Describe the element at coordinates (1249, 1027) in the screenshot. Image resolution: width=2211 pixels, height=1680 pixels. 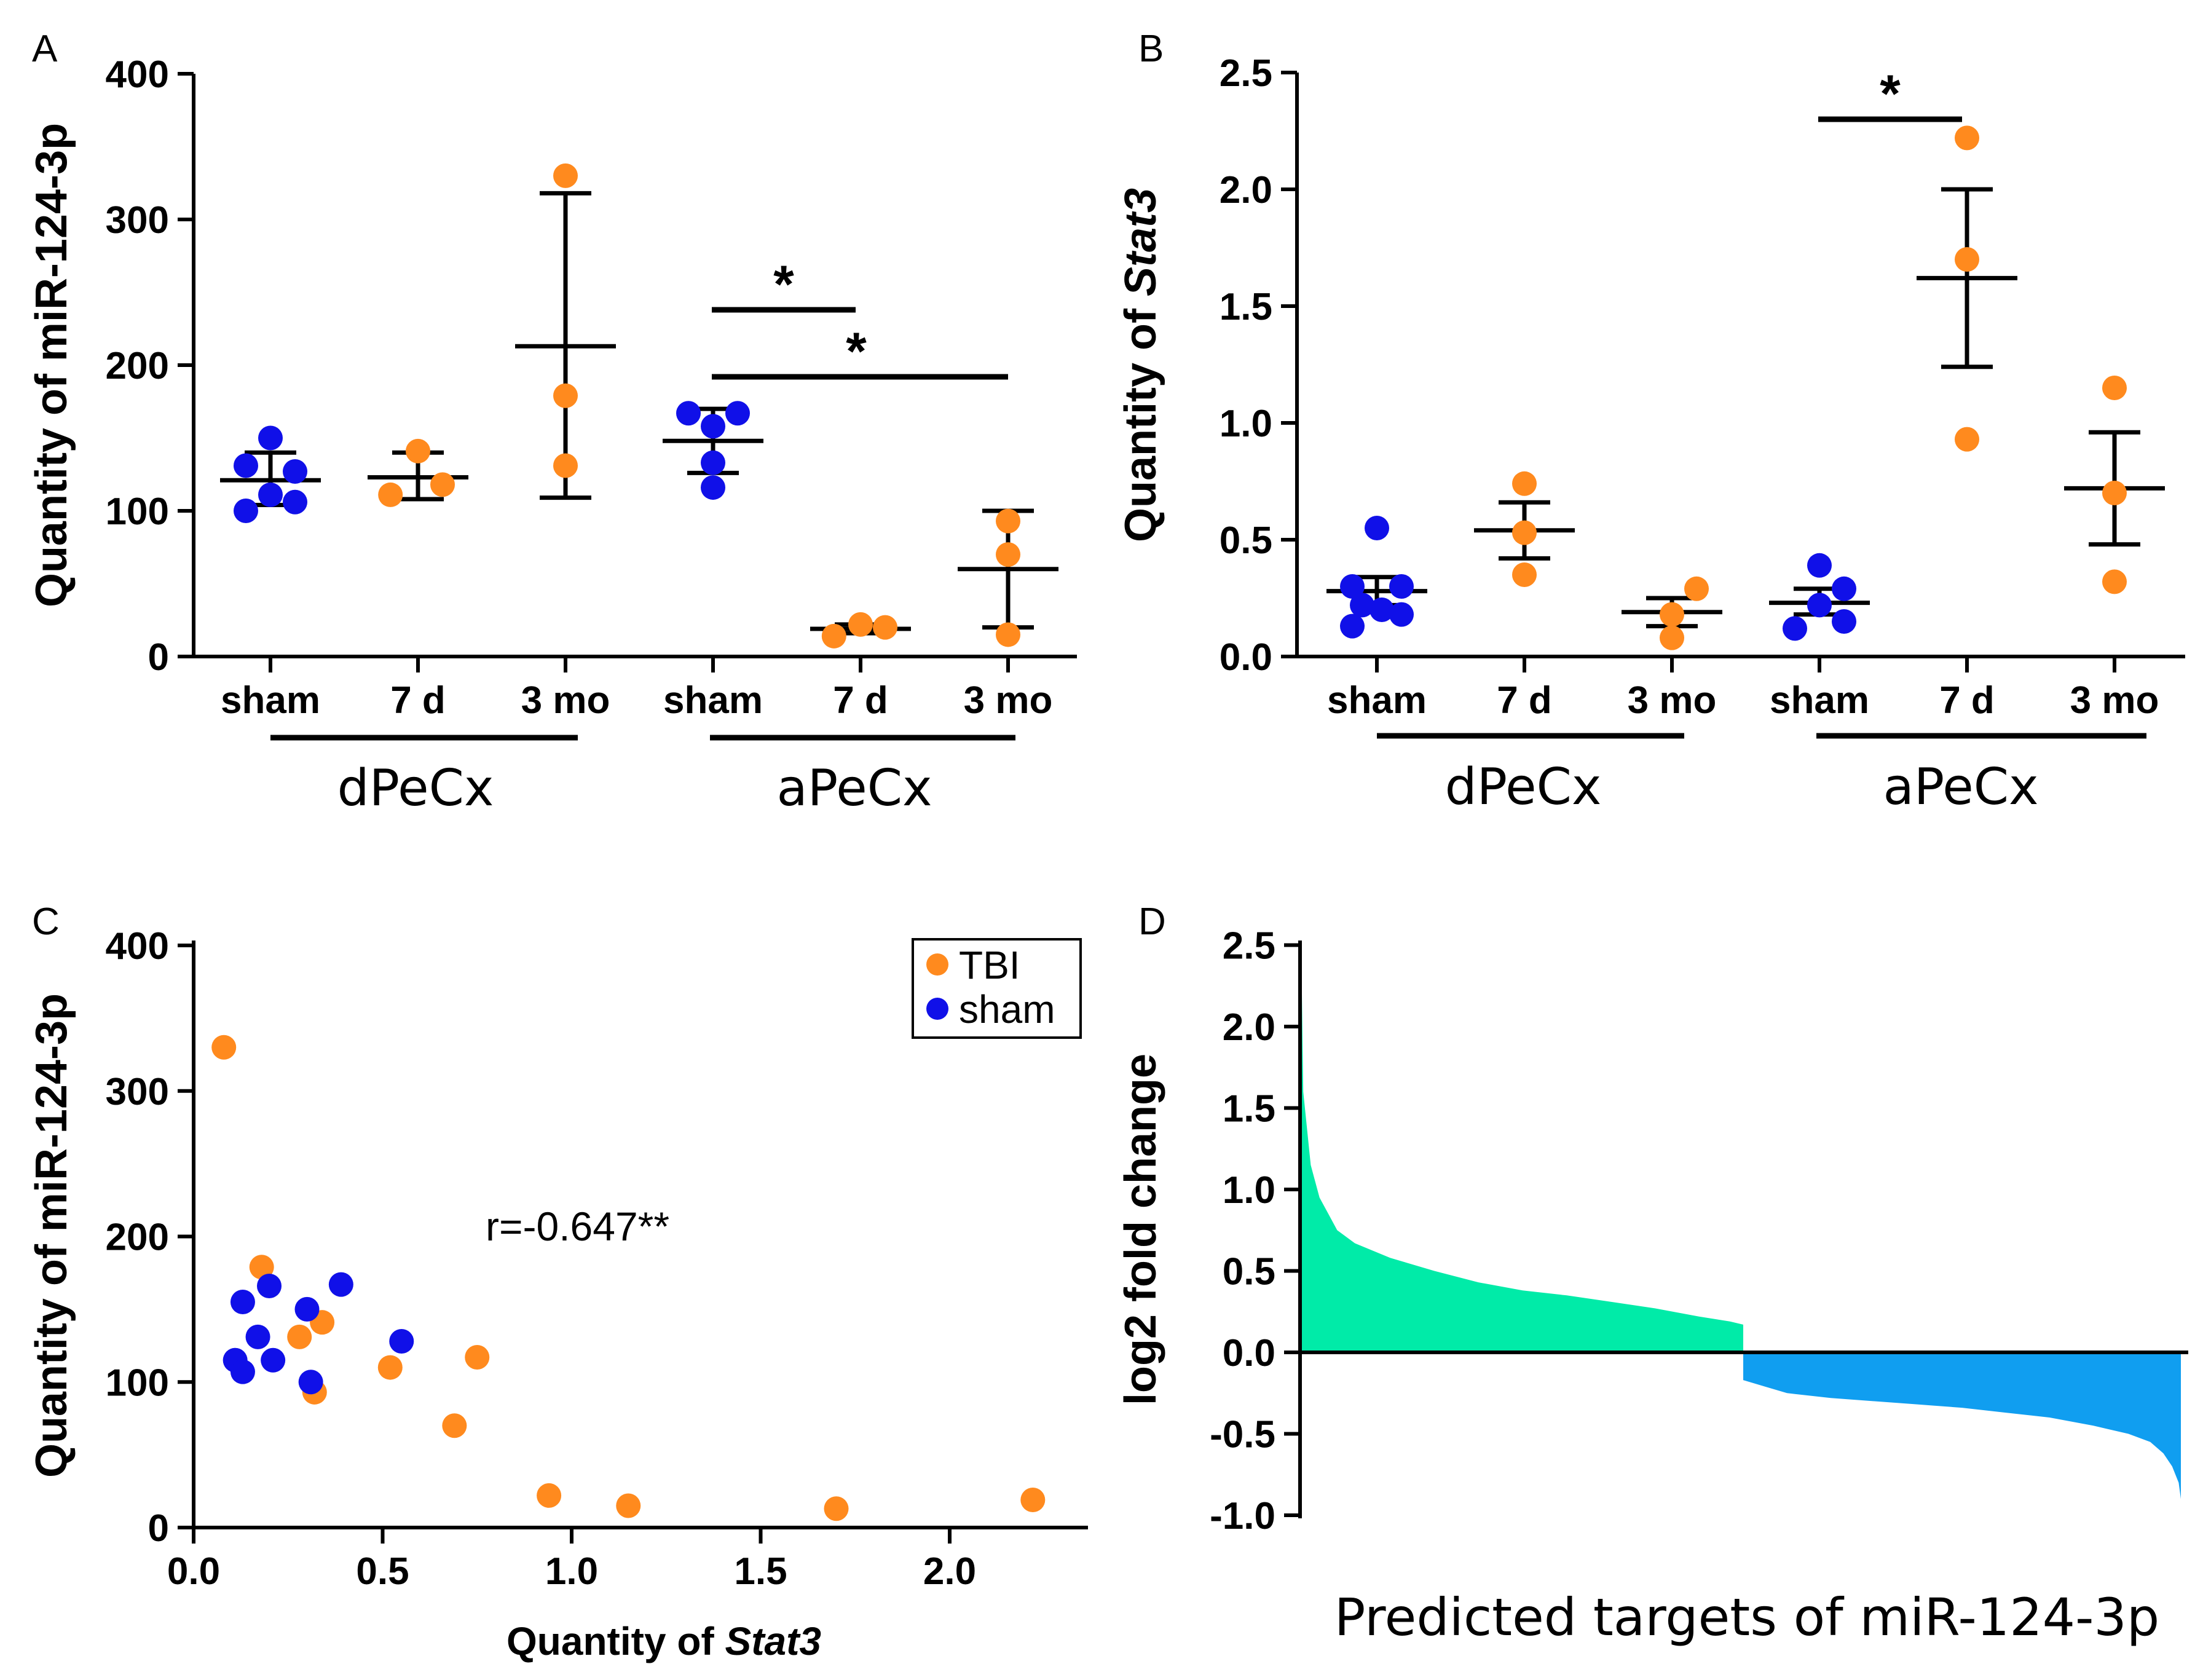
I see `y-tick-label: 2.0` at that location.